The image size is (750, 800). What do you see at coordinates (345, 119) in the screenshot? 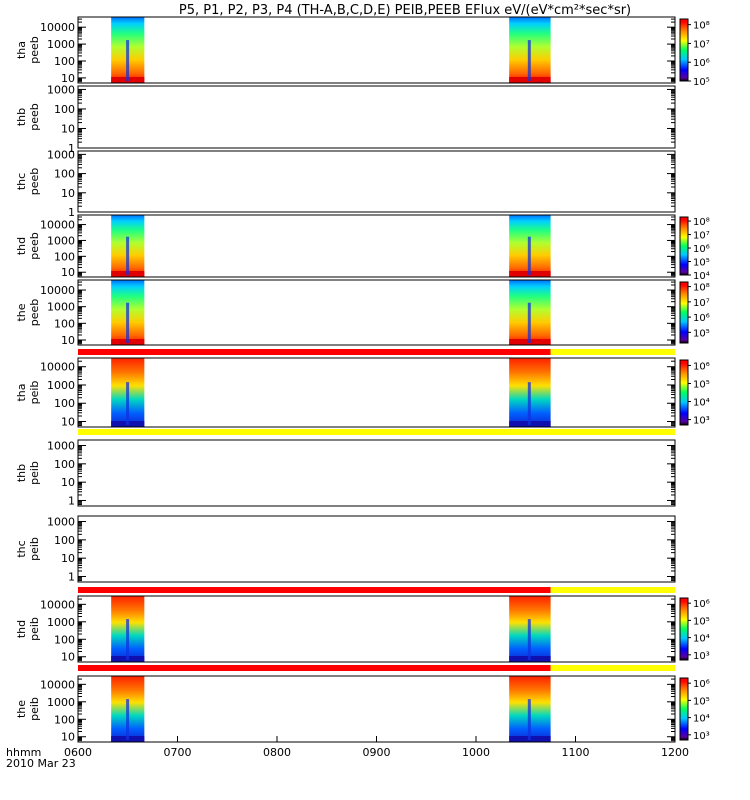
I see `panel-thb_peeb: 1 10 100 1000 thb peeb` at bounding box center [345, 119].